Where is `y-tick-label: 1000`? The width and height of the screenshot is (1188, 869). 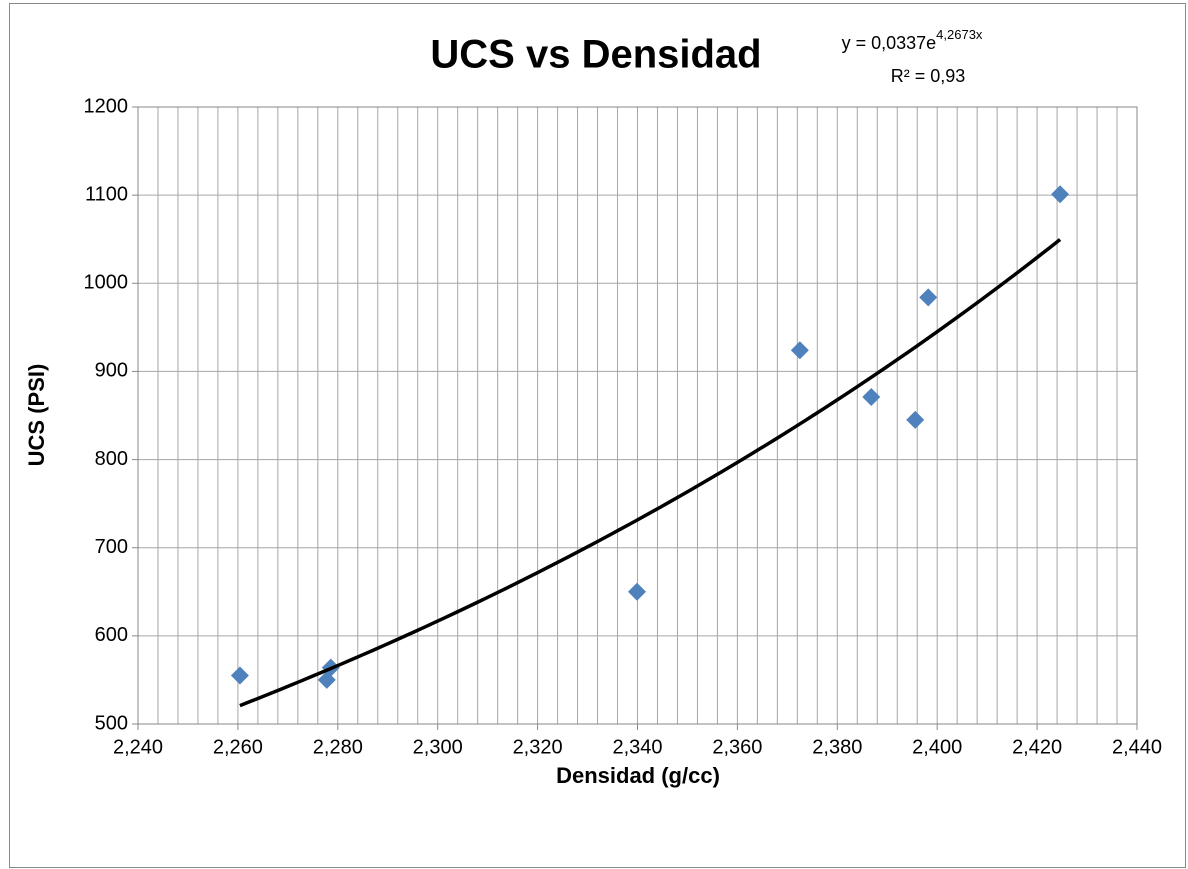
y-tick-label: 1000 is located at coordinates (106, 283).